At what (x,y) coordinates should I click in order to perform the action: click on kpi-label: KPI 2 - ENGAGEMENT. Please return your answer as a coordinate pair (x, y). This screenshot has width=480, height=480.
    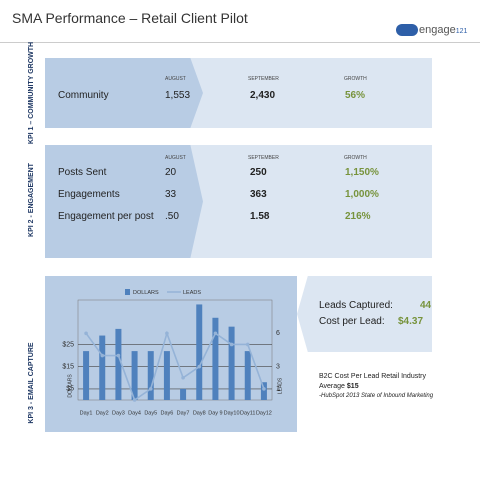
    Looking at the image, I should click on (31, 200).